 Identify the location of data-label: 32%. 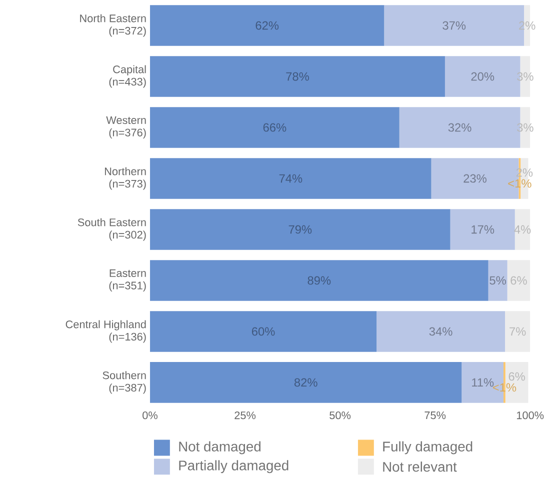
(460, 127).